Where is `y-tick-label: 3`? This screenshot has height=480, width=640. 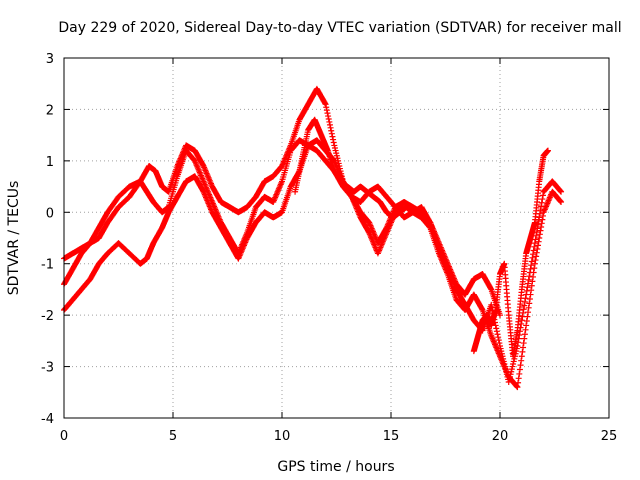 y-tick-label: 3 is located at coordinates (50, 59).